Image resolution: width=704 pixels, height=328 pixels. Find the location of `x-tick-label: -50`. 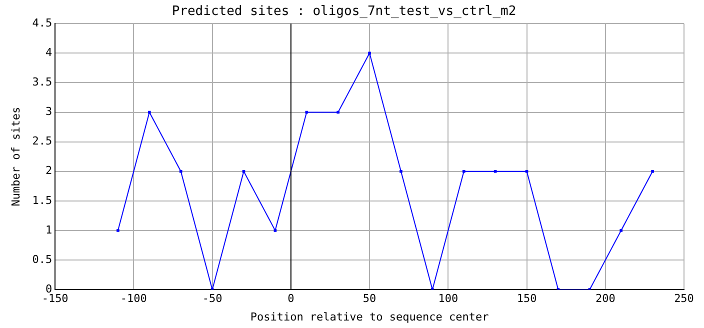

x-tick-label: -50 is located at coordinates (212, 299).